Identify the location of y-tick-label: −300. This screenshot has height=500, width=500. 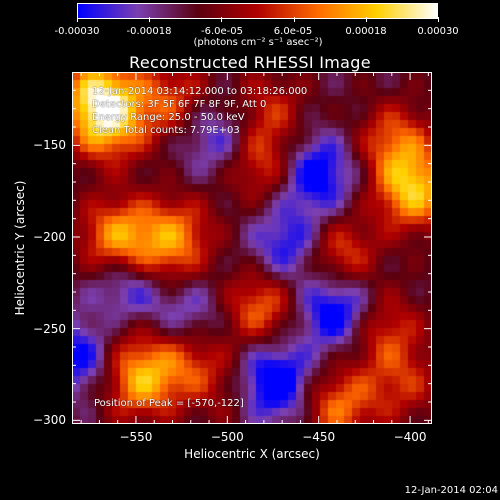
(49, 420).